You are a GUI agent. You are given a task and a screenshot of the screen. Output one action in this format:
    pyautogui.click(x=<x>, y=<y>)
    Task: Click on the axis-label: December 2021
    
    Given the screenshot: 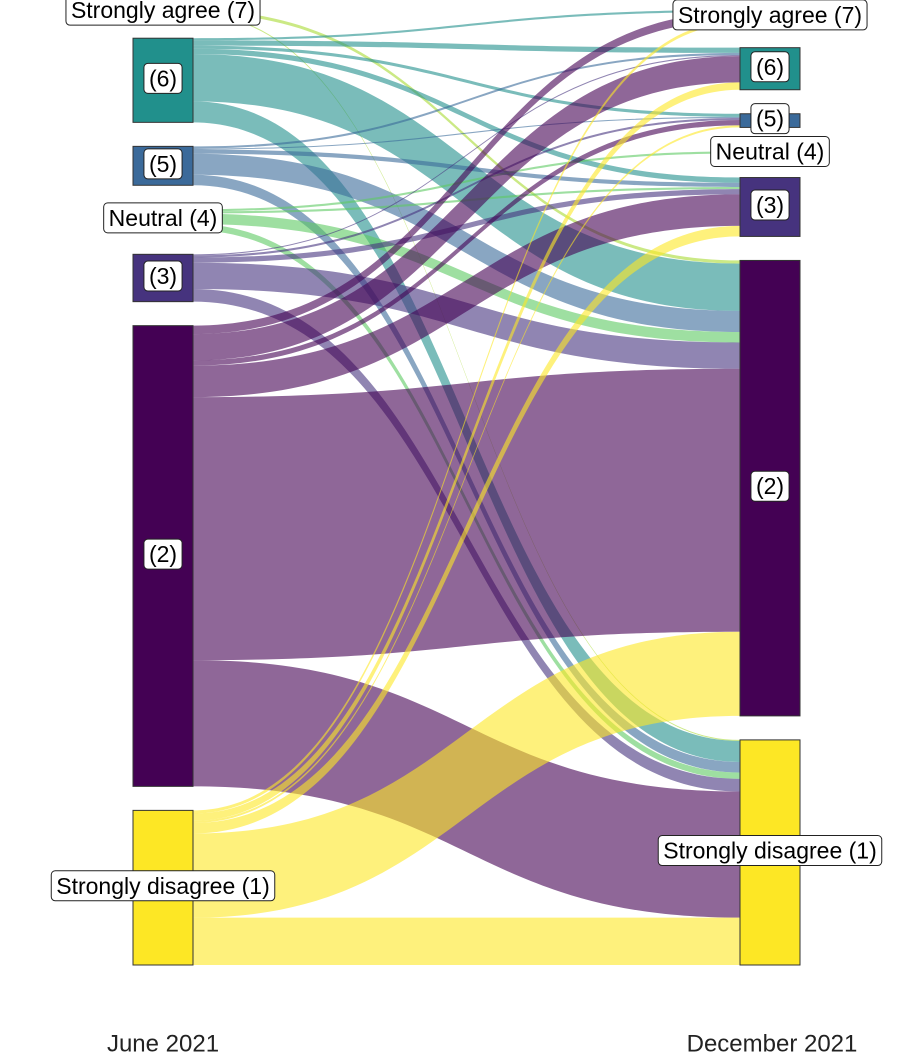 What is the action you would take?
    pyautogui.click(x=772, y=1043)
    